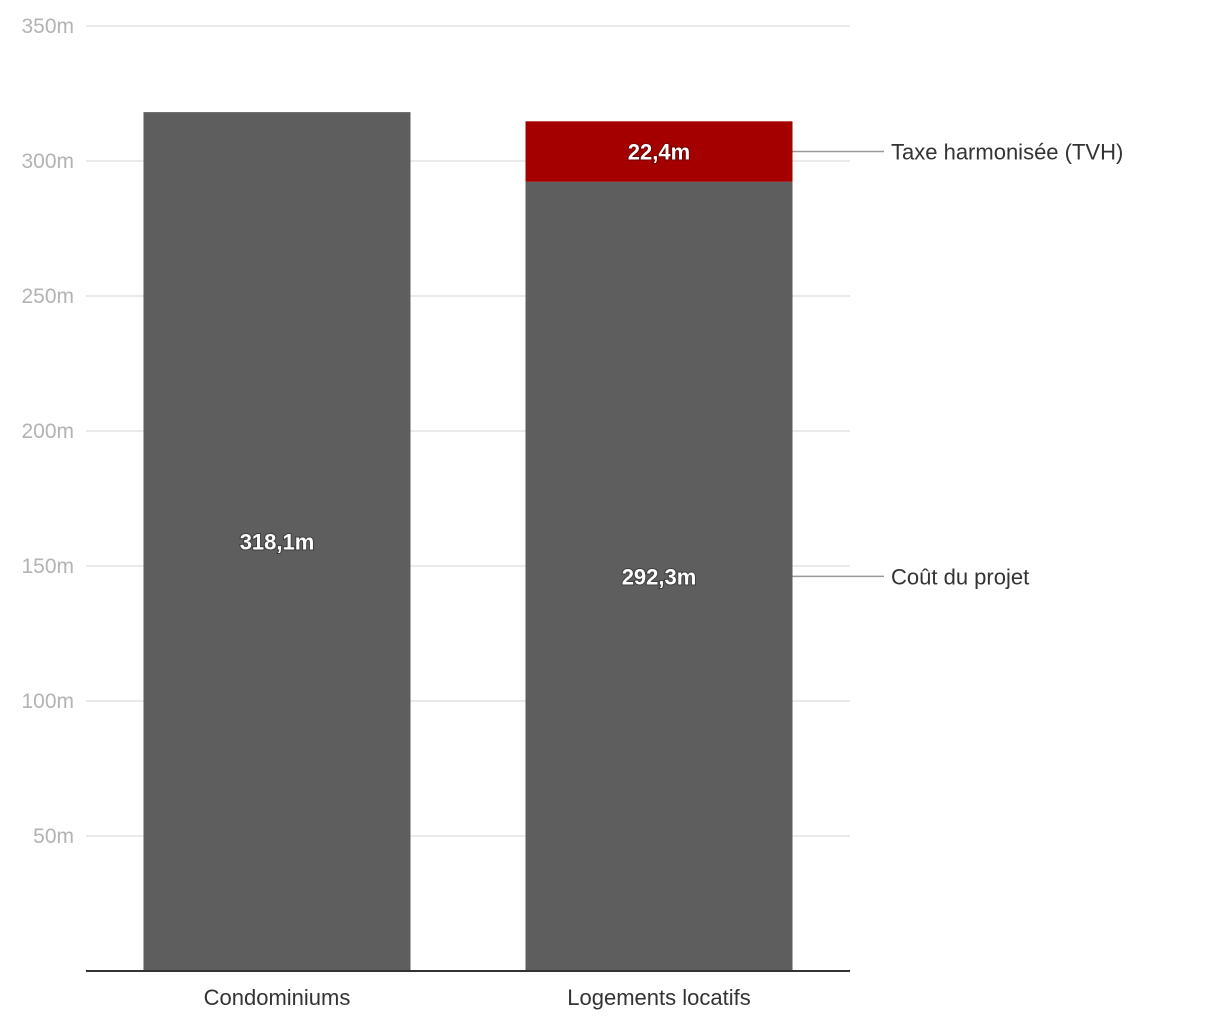 Image resolution: width=1220 pixels, height=1020 pixels. I want to click on y-tick-label: 200m, so click(47, 431).